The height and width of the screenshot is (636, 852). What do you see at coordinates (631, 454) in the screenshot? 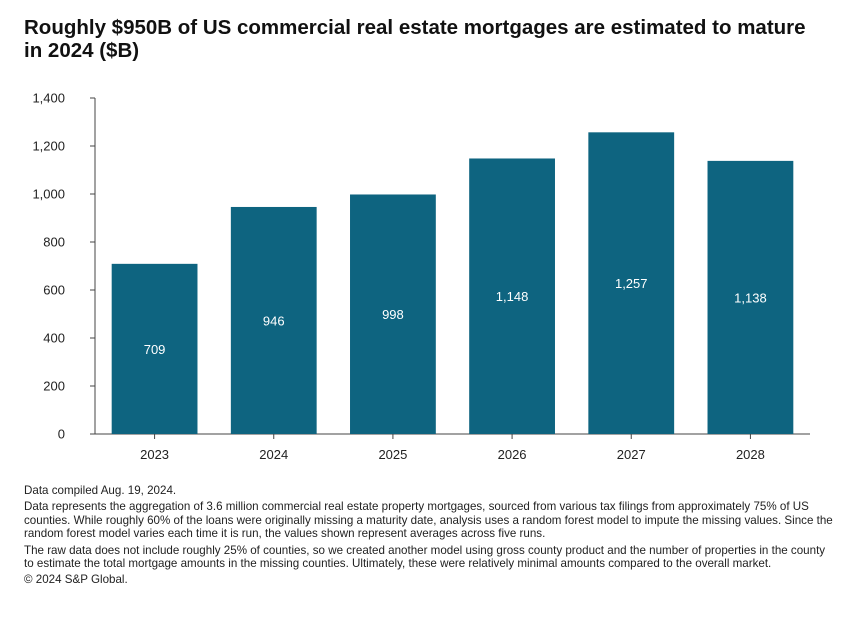
I see `x-tick-label: 2027` at bounding box center [631, 454].